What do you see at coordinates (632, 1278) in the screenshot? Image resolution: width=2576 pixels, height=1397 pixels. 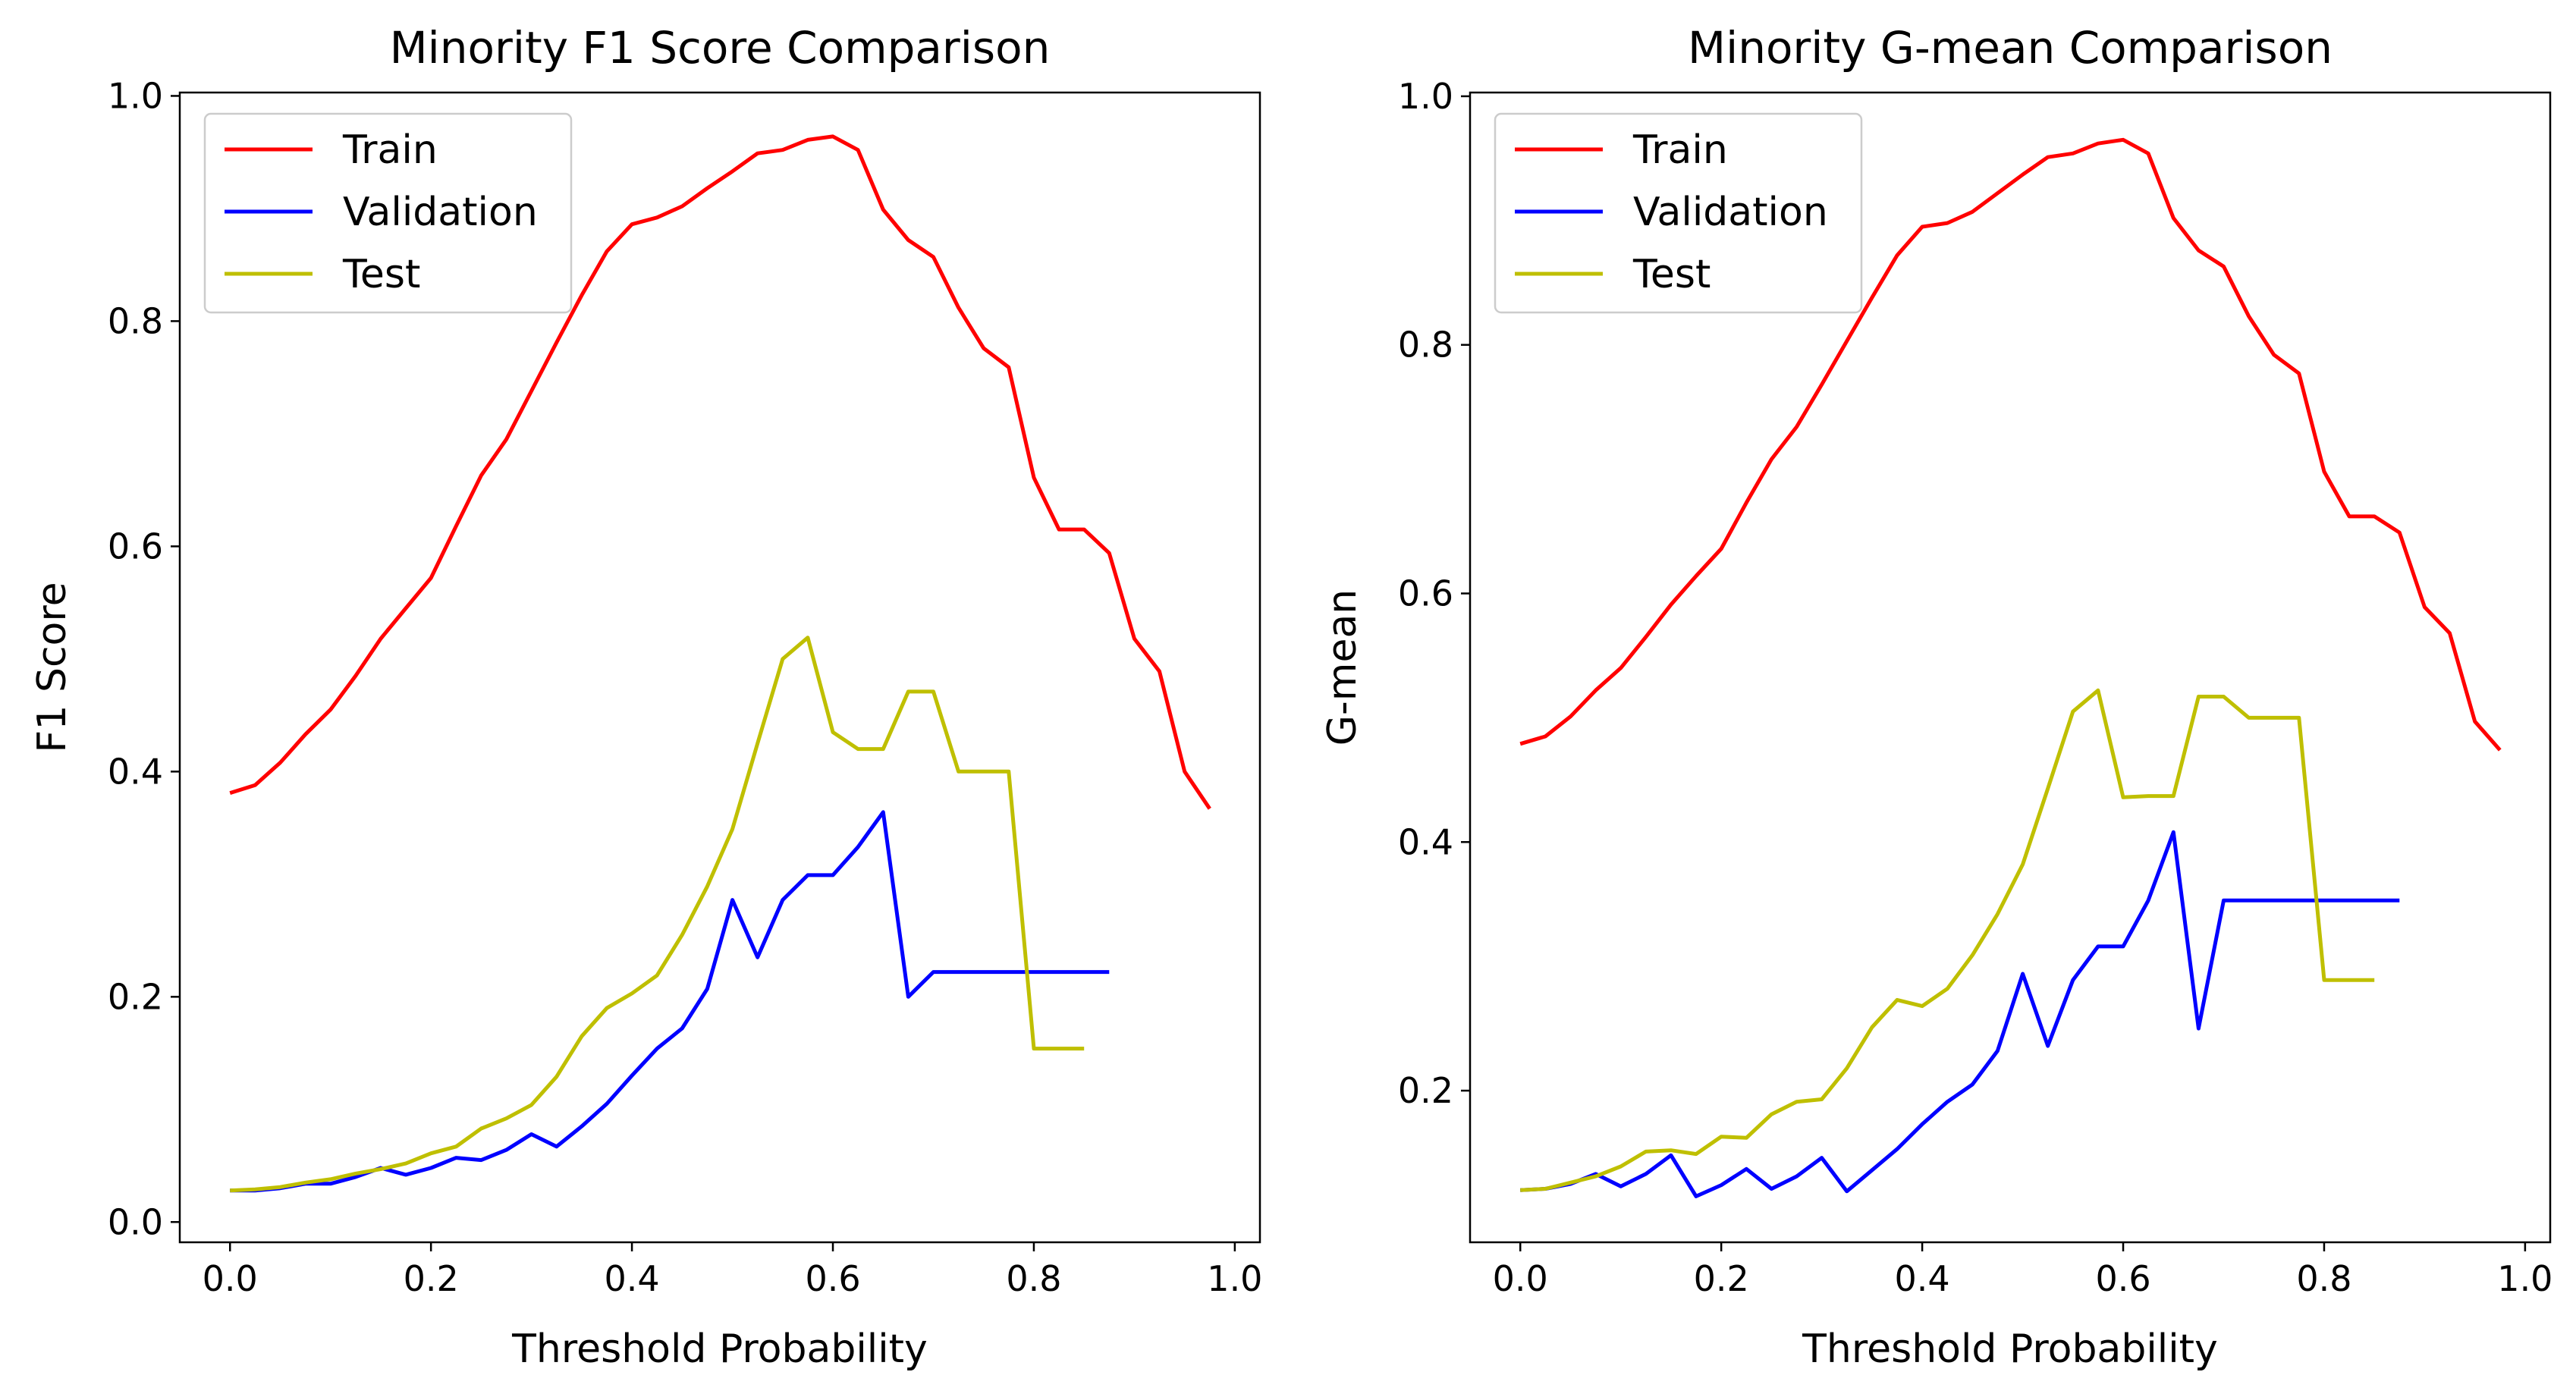 I see `f1-x-tick-label: 0.4` at bounding box center [632, 1278].